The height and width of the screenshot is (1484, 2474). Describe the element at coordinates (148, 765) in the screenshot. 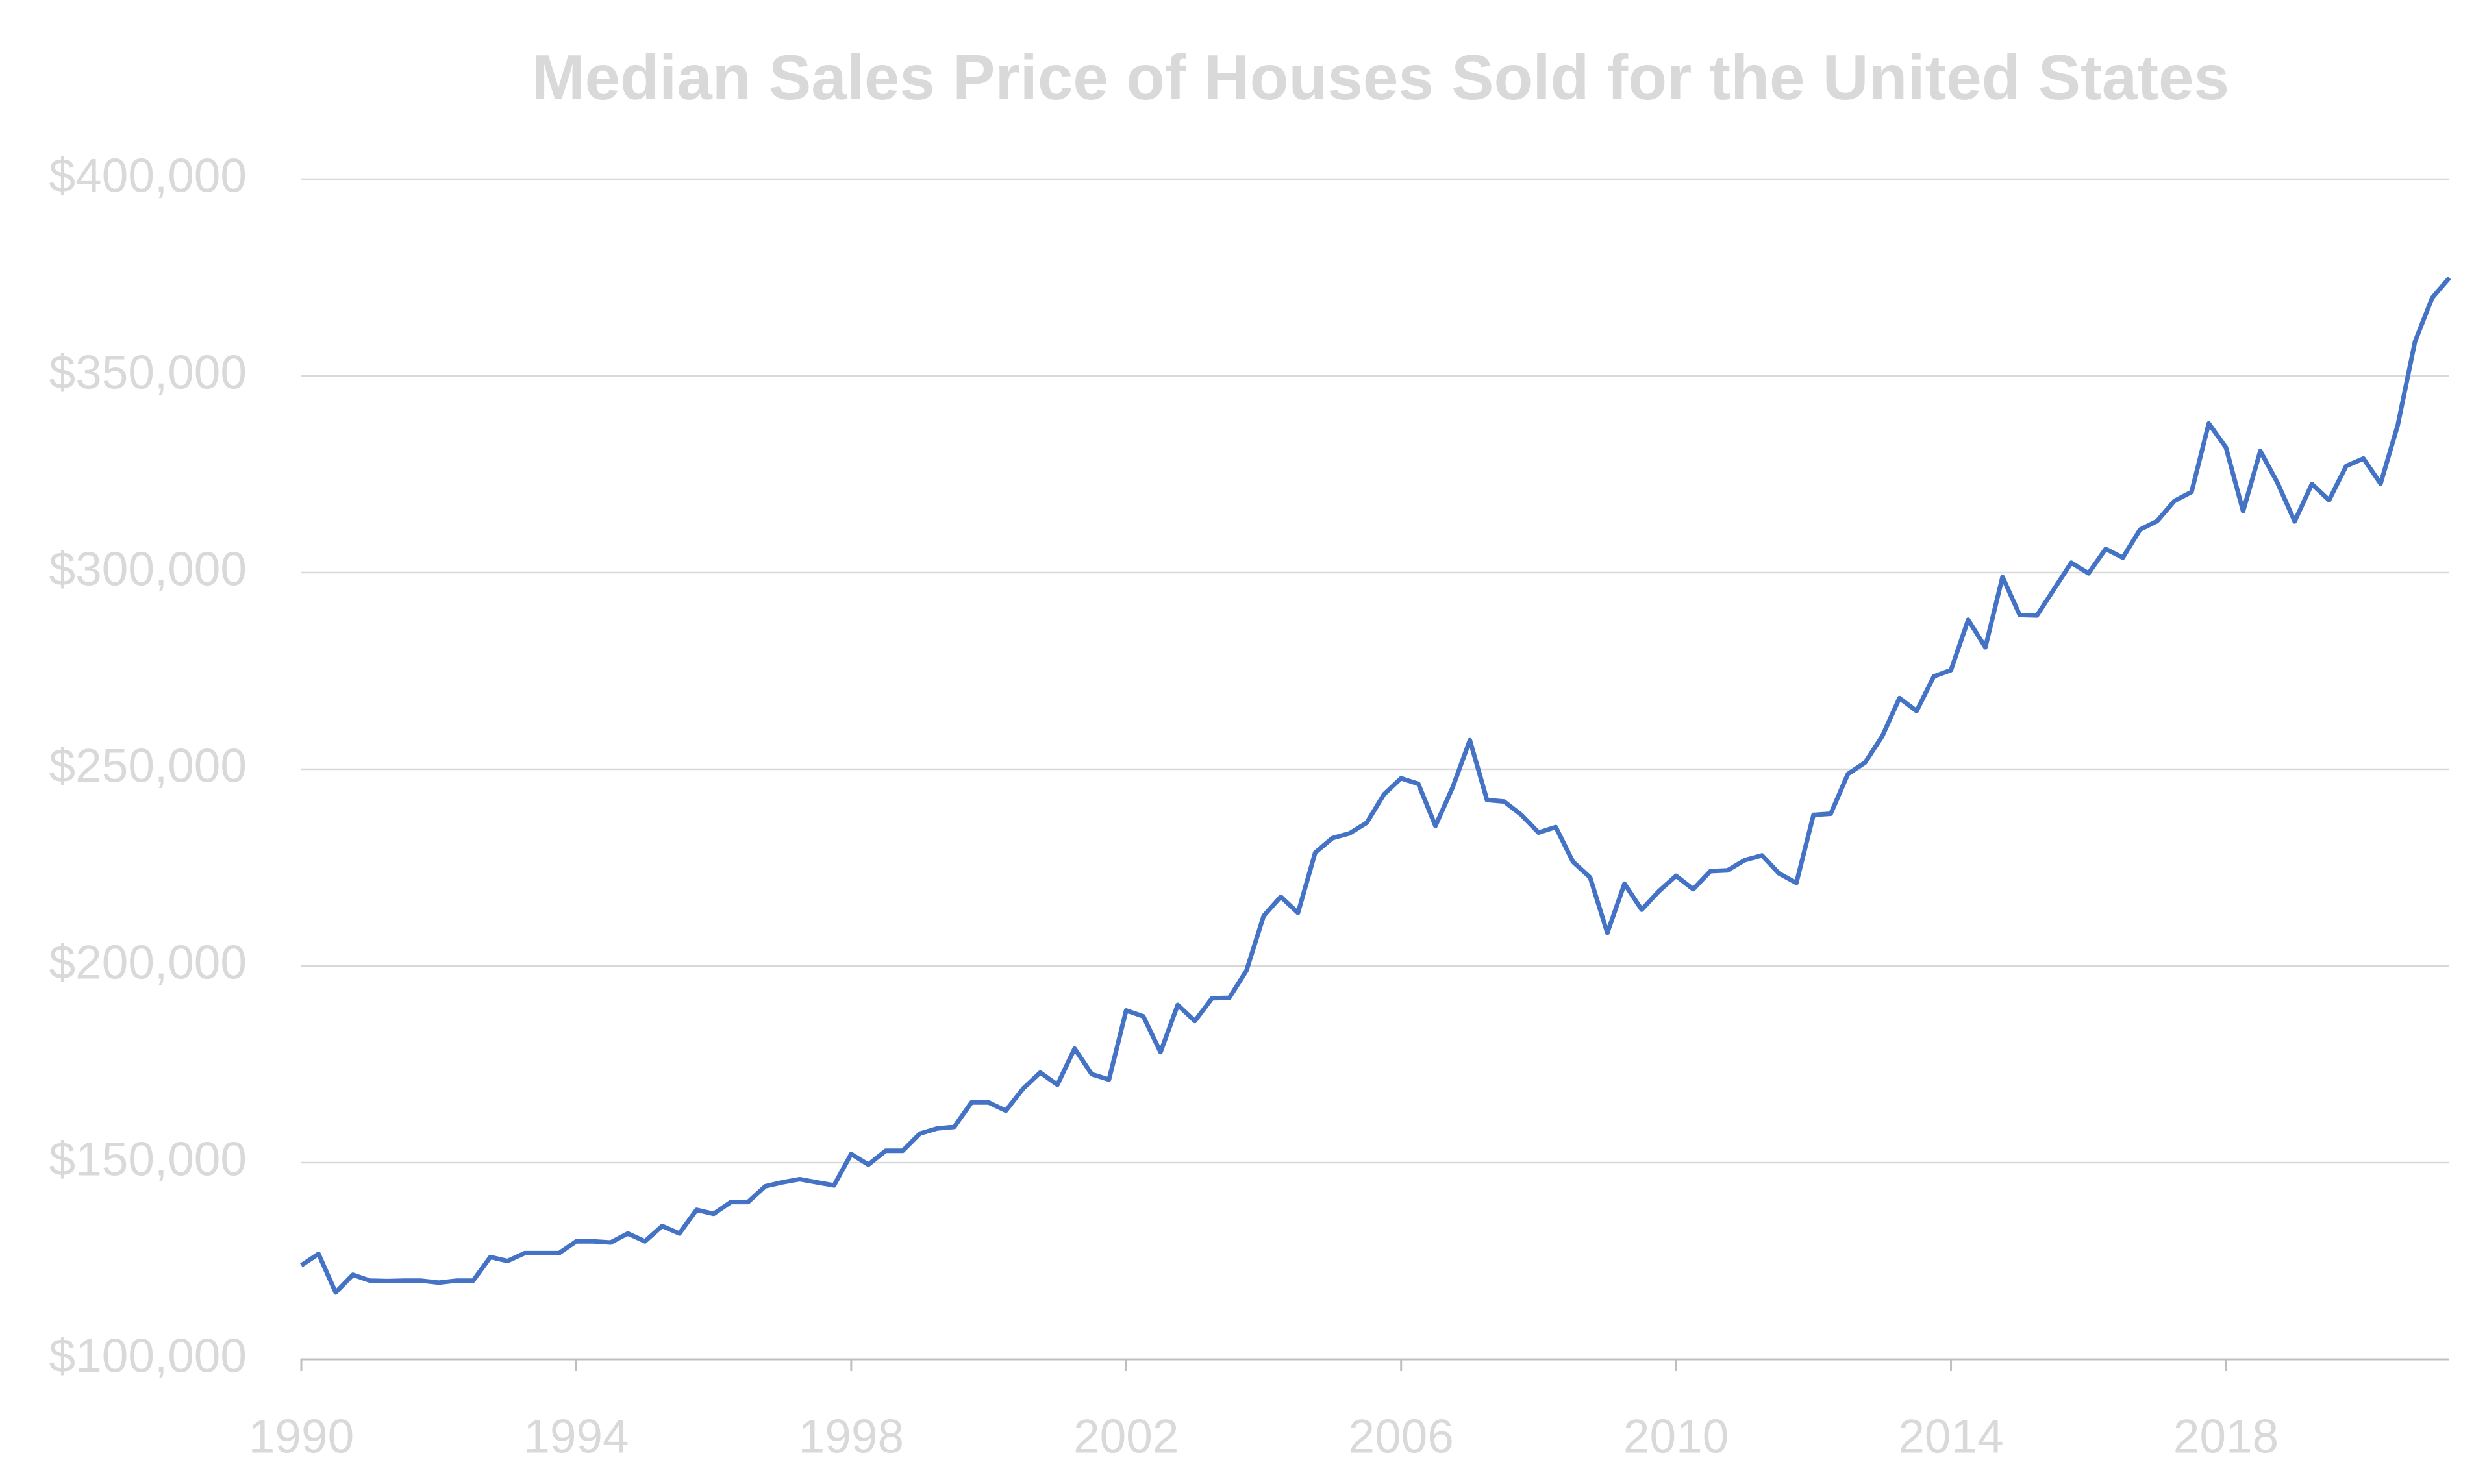

I see `y-tick-label: $250,000` at that location.